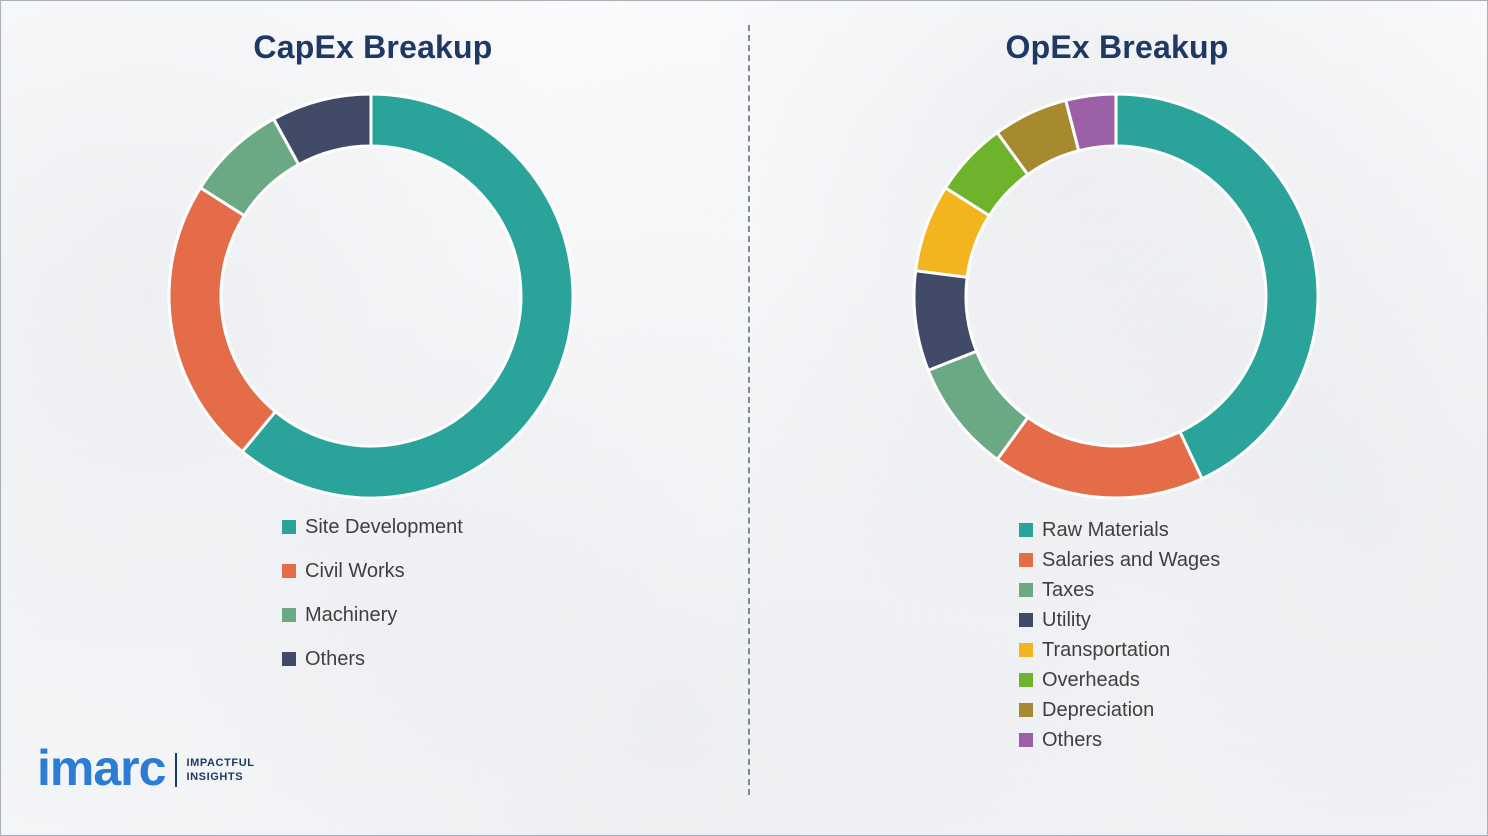 The image size is (1488, 836). I want to click on legend-item-civil-works: Civil Works, so click(372, 571).